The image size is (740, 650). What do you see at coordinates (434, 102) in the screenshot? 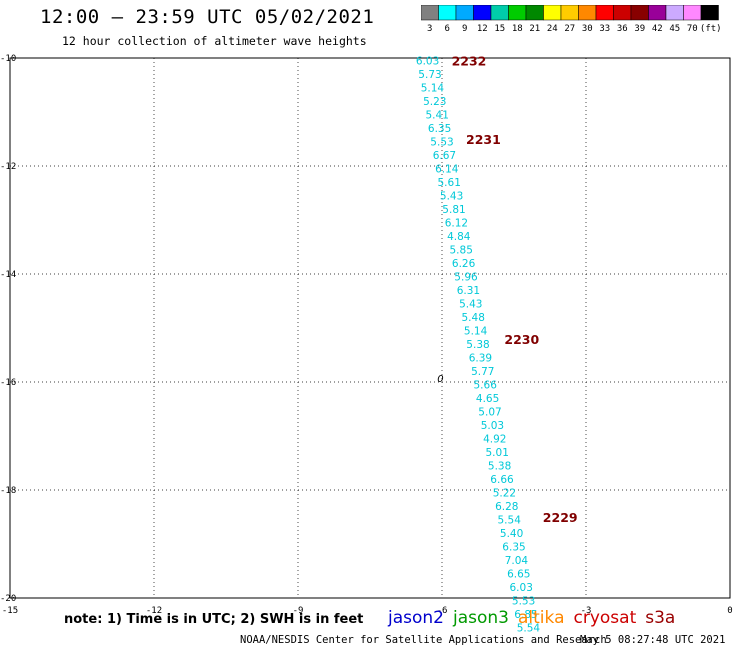
I see `wave-height-label: 5.23` at bounding box center [434, 102].